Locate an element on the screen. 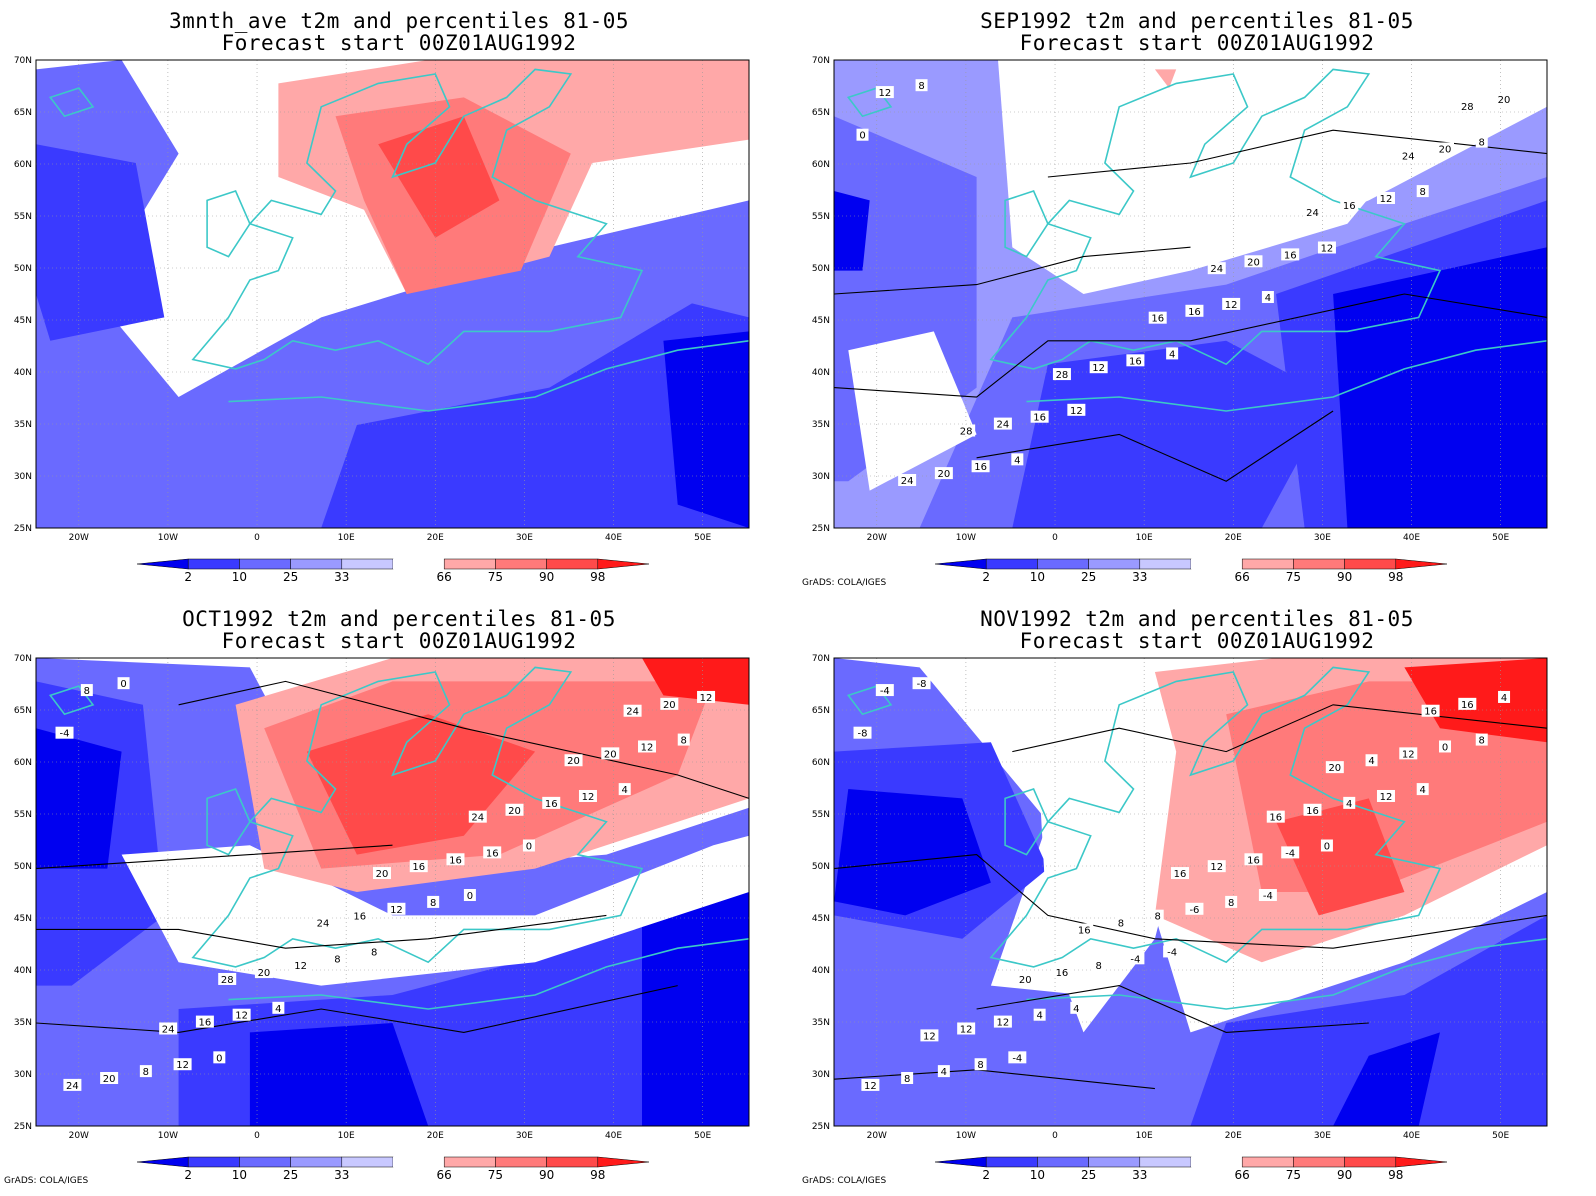 This screenshot has width=1596, height=1196. longitude-label: 50E is located at coordinates (1500, 538).